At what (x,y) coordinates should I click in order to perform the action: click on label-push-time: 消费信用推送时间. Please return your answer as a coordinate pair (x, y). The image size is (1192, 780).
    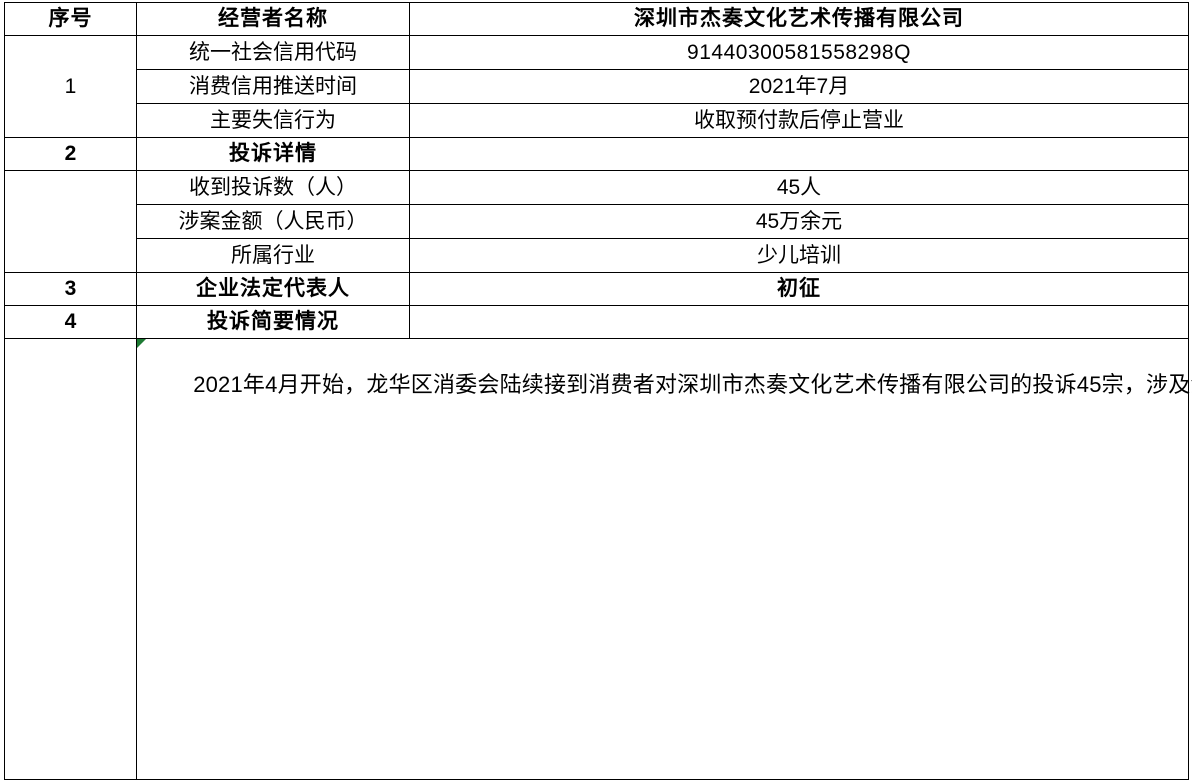
    Looking at the image, I should click on (273, 86).